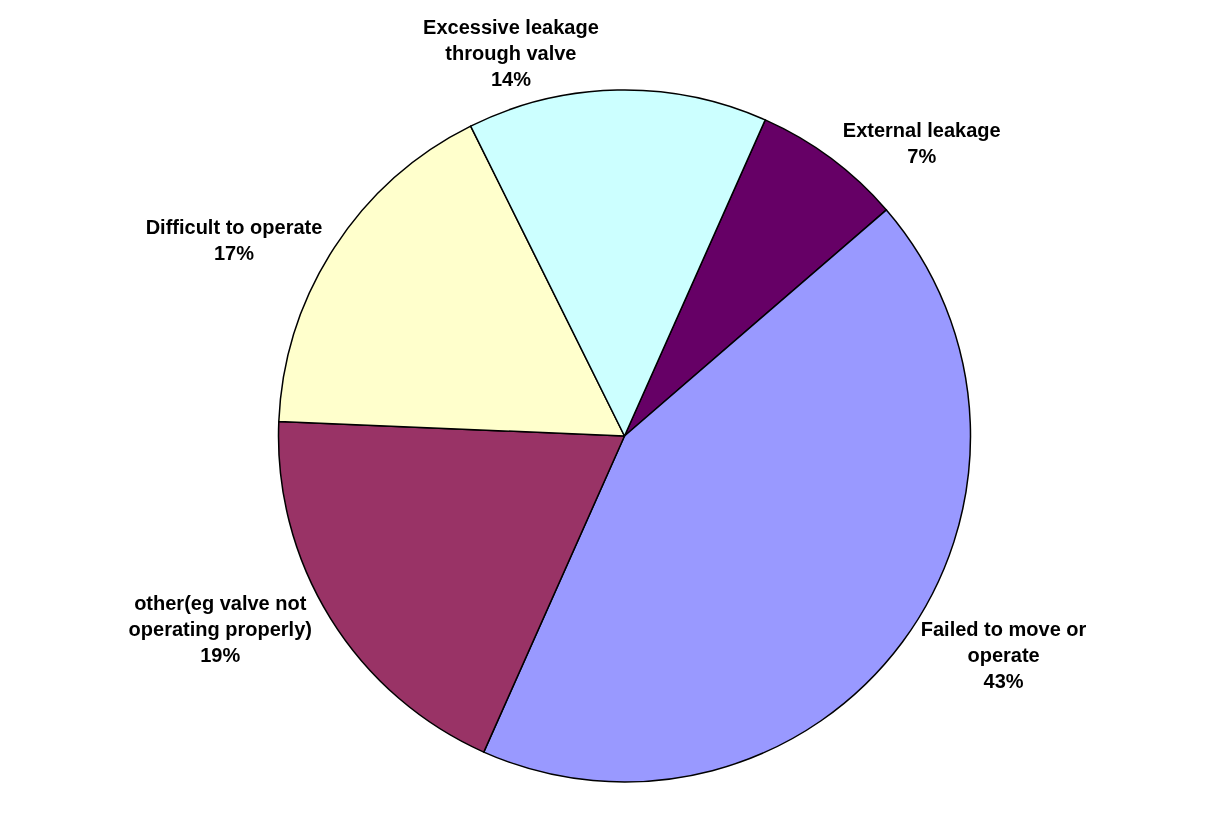 Image resolution: width=1215 pixels, height=822 pixels. I want to click on slice-label: External leakage, so click(921, 129).